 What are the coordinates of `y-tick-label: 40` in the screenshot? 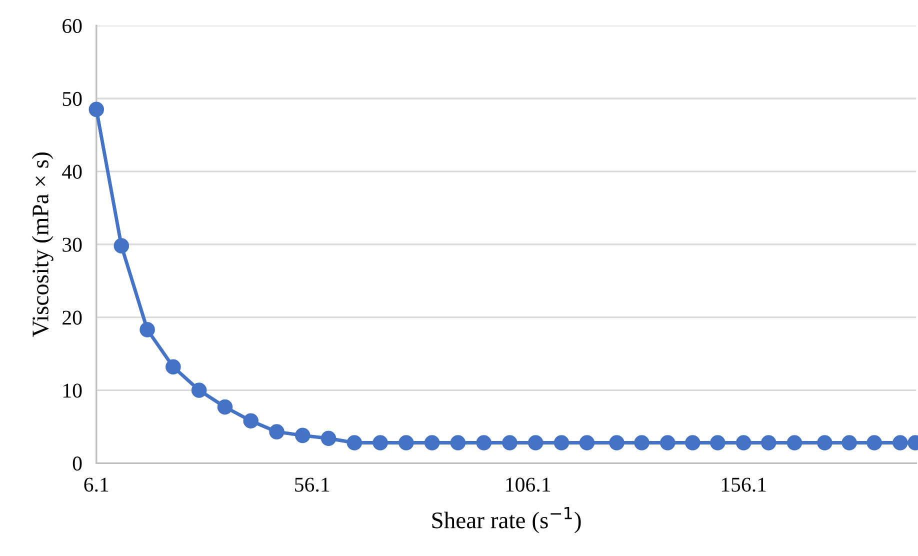 It's located at (72, 171).